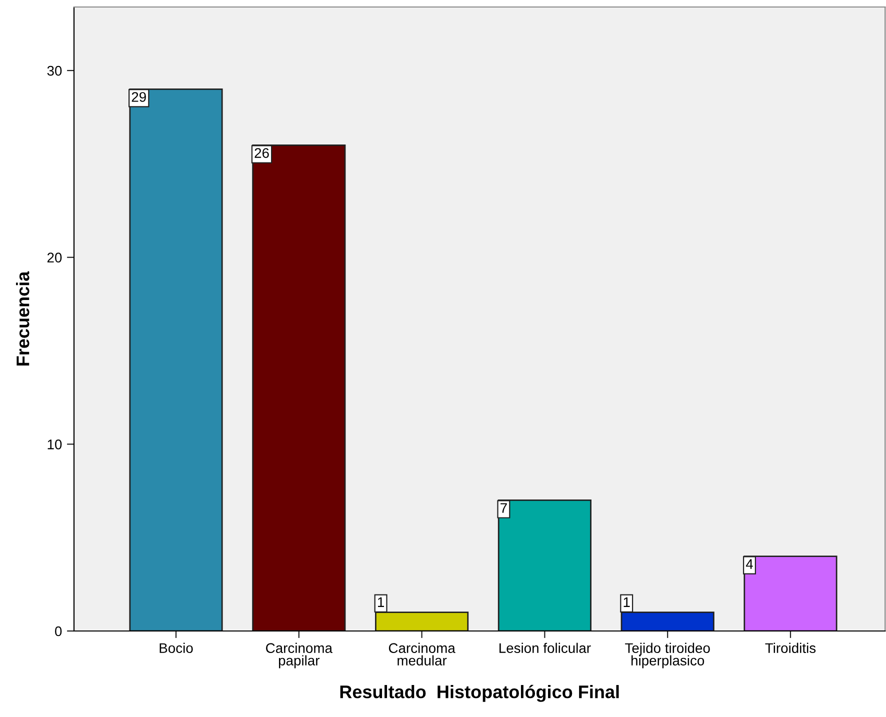 This screenshot has height=717, width=886. Describe the element at coordinates (479, 693) in the screenshot. I see `x-axis-title: Resultado Histopatológico Final` at that location.